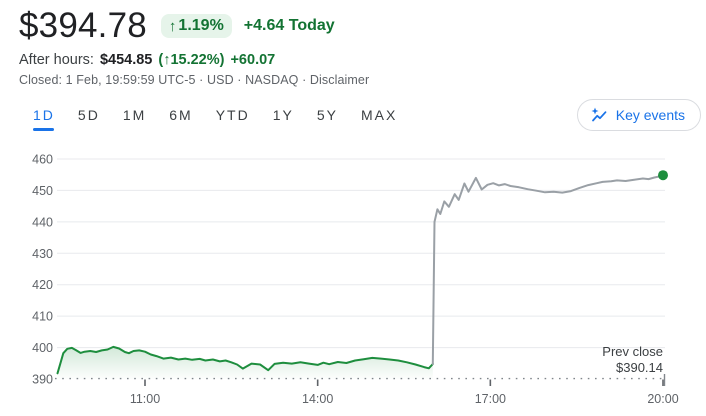  What do you see at coordinates (56, 60) in the screenshot?
I see `after-hours-label: After hours:` at bounding box center [56, 60].